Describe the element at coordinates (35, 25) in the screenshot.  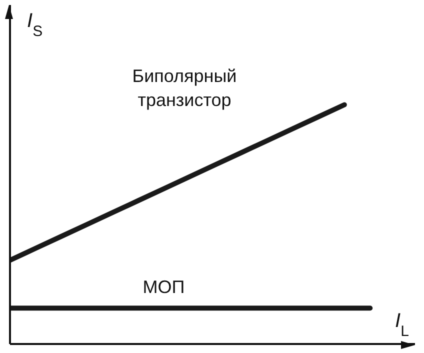
I see `y-axis-title: I$_{S}$` at that location.